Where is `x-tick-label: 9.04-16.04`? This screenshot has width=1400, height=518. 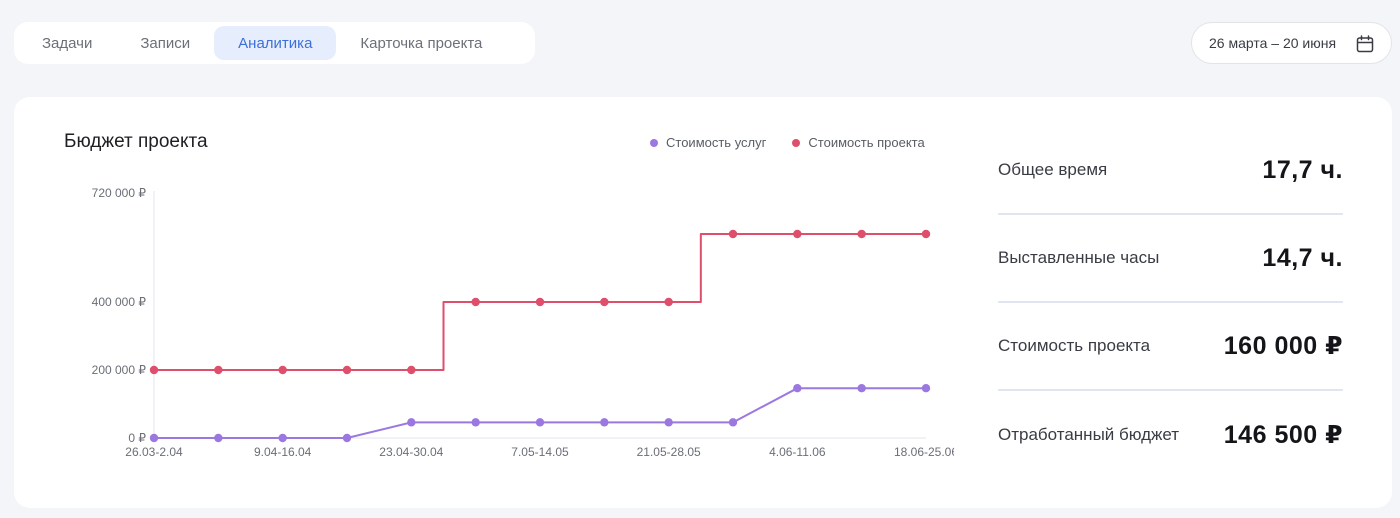
x-tick-label: 9.04-16.04 is located at coordinates (283, 452).